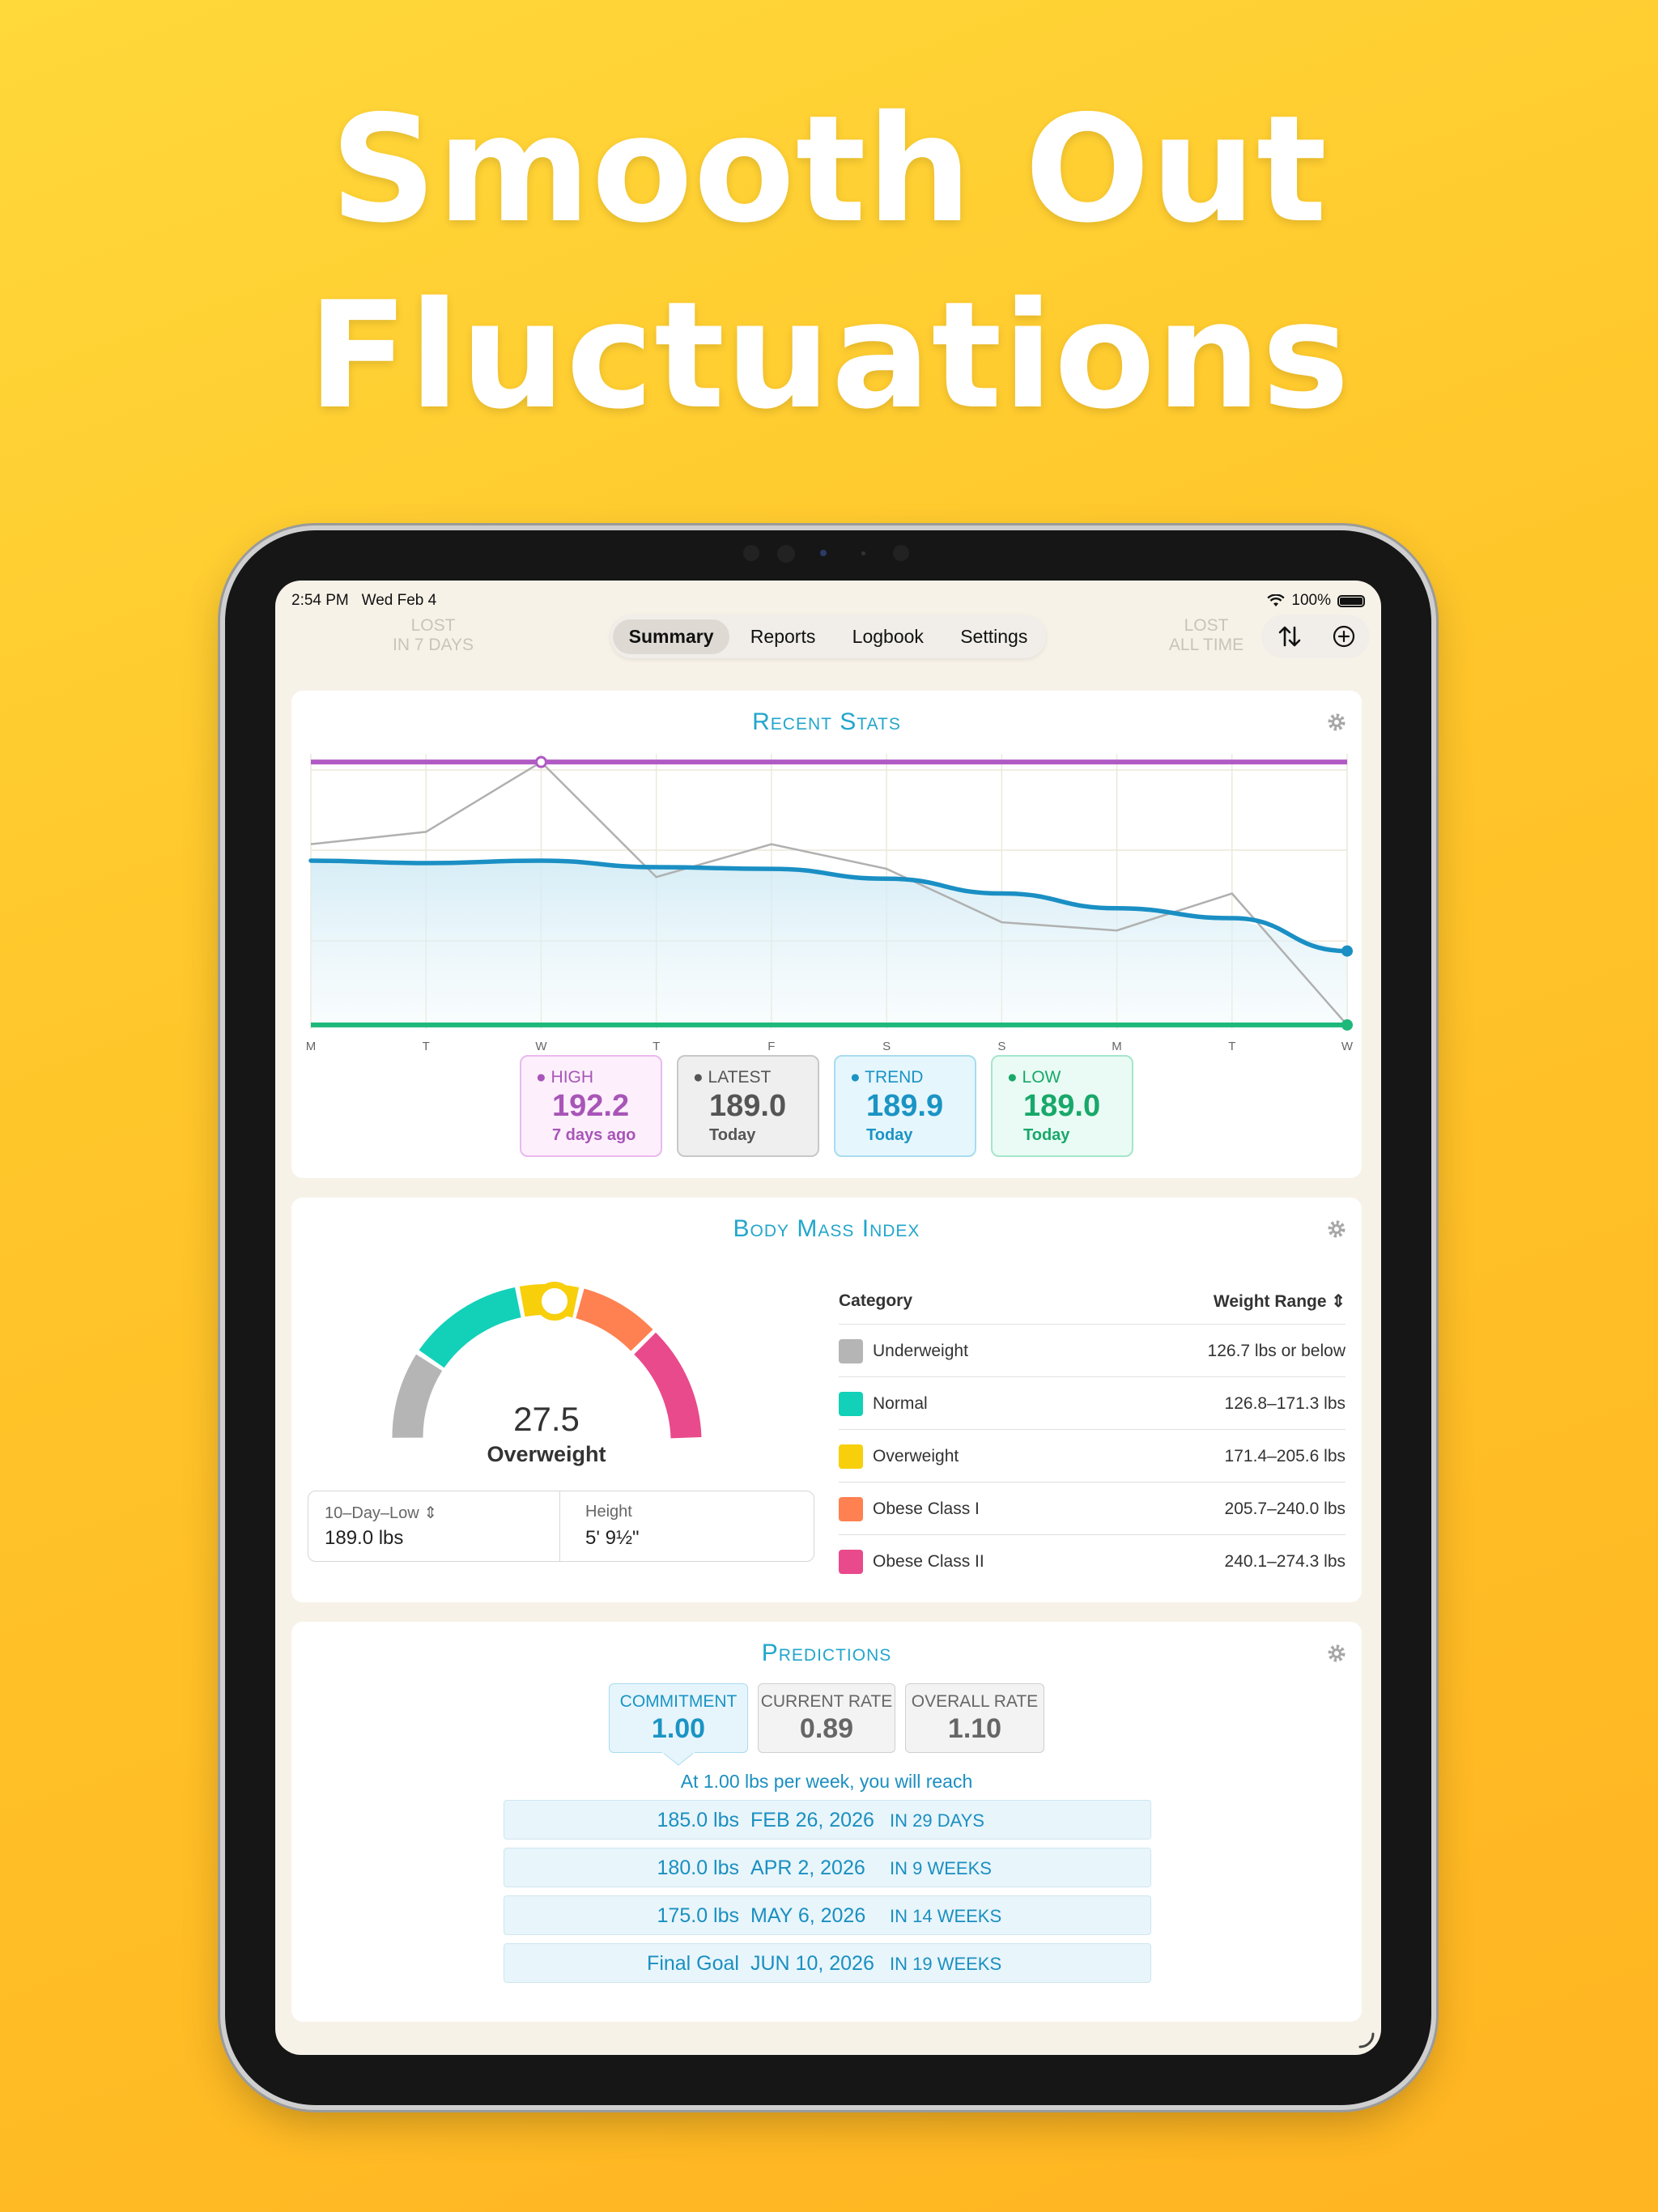 Image resolution: width=1658 pixels, height=2212 pixels. I want to click on camera-lens, so click(786, 554).